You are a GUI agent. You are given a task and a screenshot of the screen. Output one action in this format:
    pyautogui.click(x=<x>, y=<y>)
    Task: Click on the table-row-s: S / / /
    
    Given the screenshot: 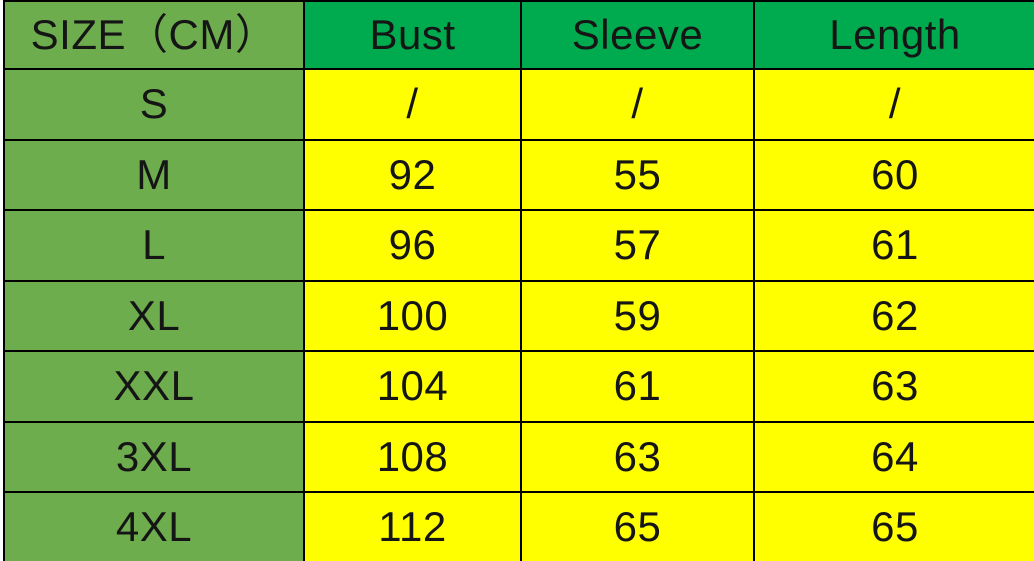 What is the action you would take?
    pyautogui.click(x=518, y=104)
    